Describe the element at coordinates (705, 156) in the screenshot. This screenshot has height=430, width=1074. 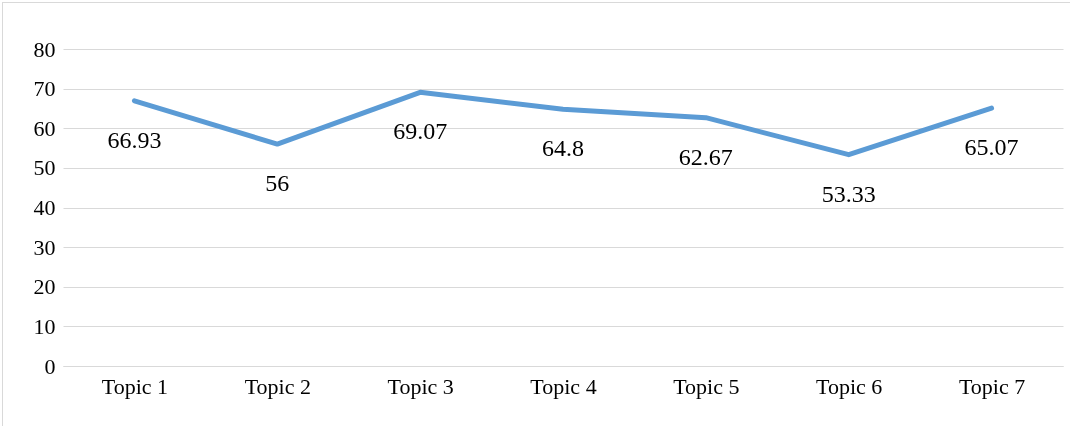
I see `data-label: 62.67` at that location.